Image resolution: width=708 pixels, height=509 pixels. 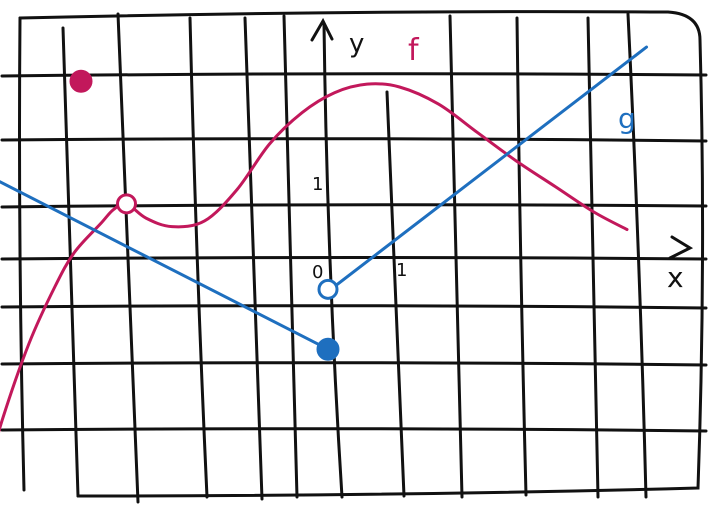 What do you see at coordinates (22, 254) in the screenshot?
I see `grid-line-v1` at bounding box center [22, 254].